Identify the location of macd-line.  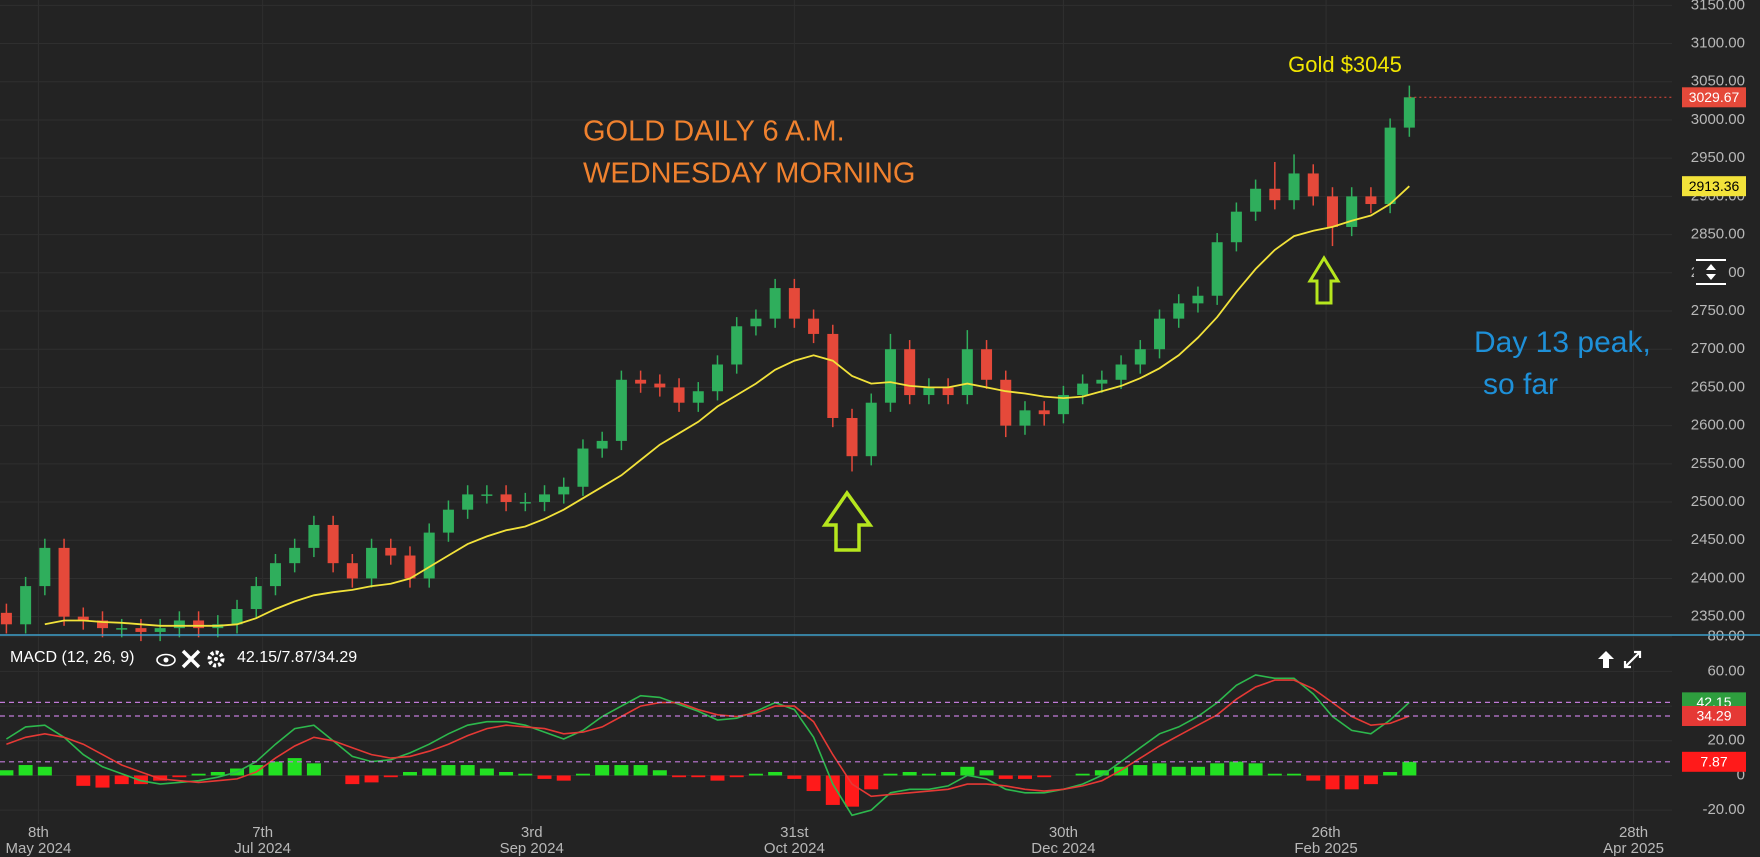
(707, 745).